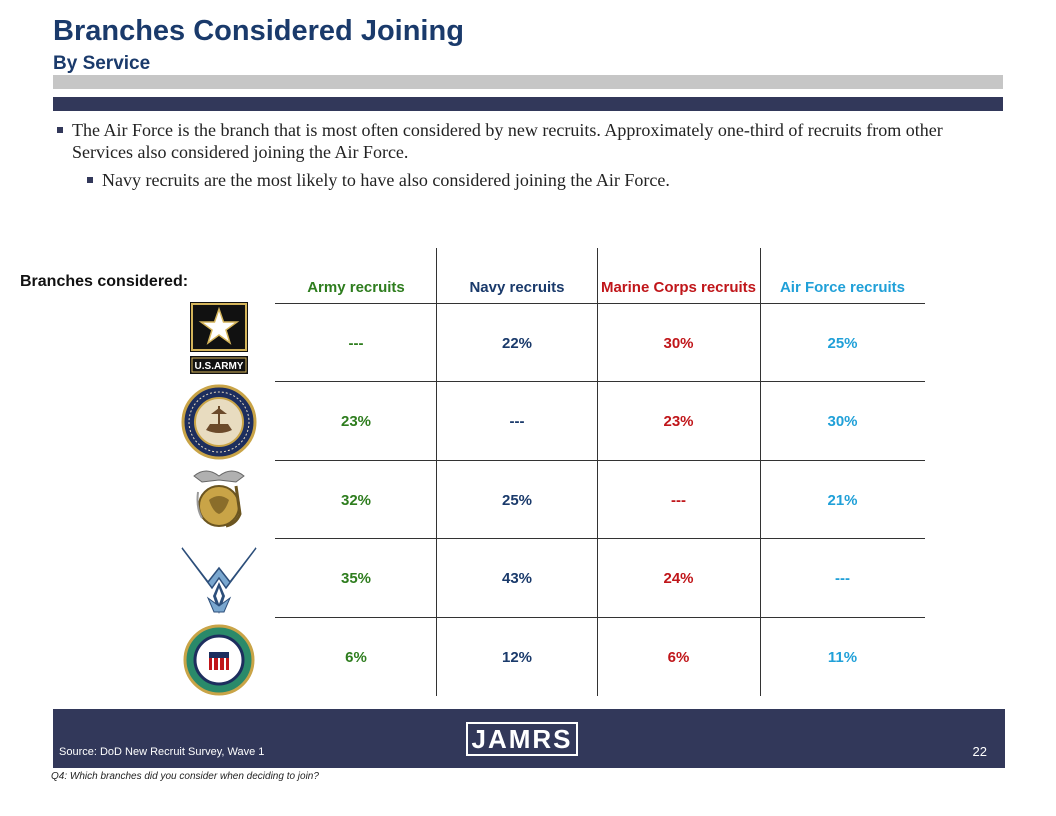 Image resolution: width=1056 pixels, height=816 pixels. Describe the element at coordinates (842, 578) in the screenshot. I see `cell-air-force-row-4: ---` at that location.